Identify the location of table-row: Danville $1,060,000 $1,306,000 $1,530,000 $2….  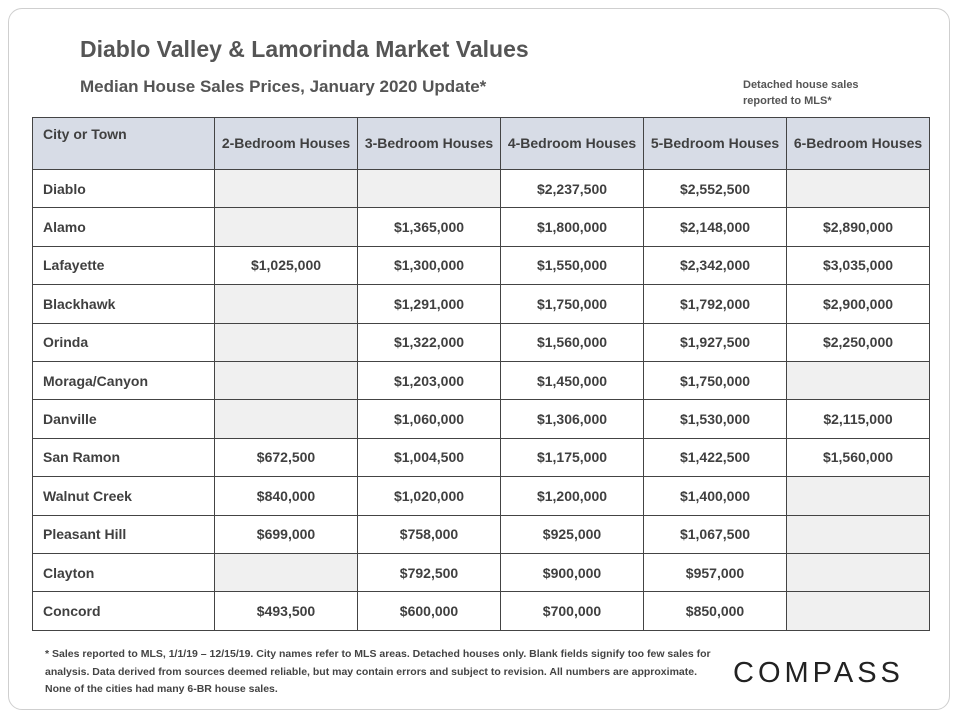
(481, 419).